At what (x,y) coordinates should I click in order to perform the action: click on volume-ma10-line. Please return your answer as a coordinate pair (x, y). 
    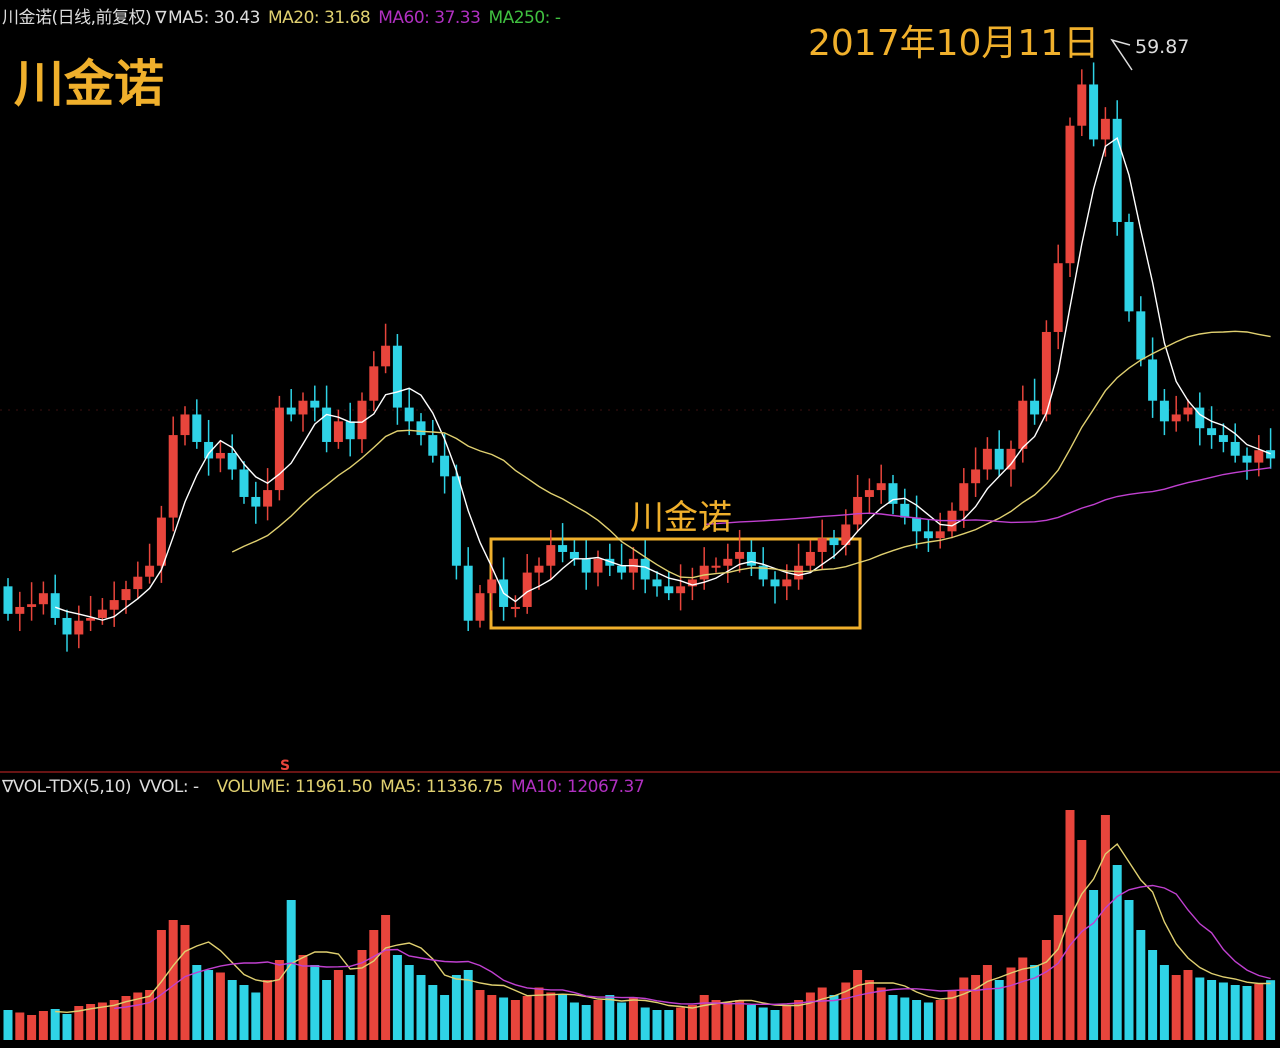
    Looking at the image, I should click on (692, 947).